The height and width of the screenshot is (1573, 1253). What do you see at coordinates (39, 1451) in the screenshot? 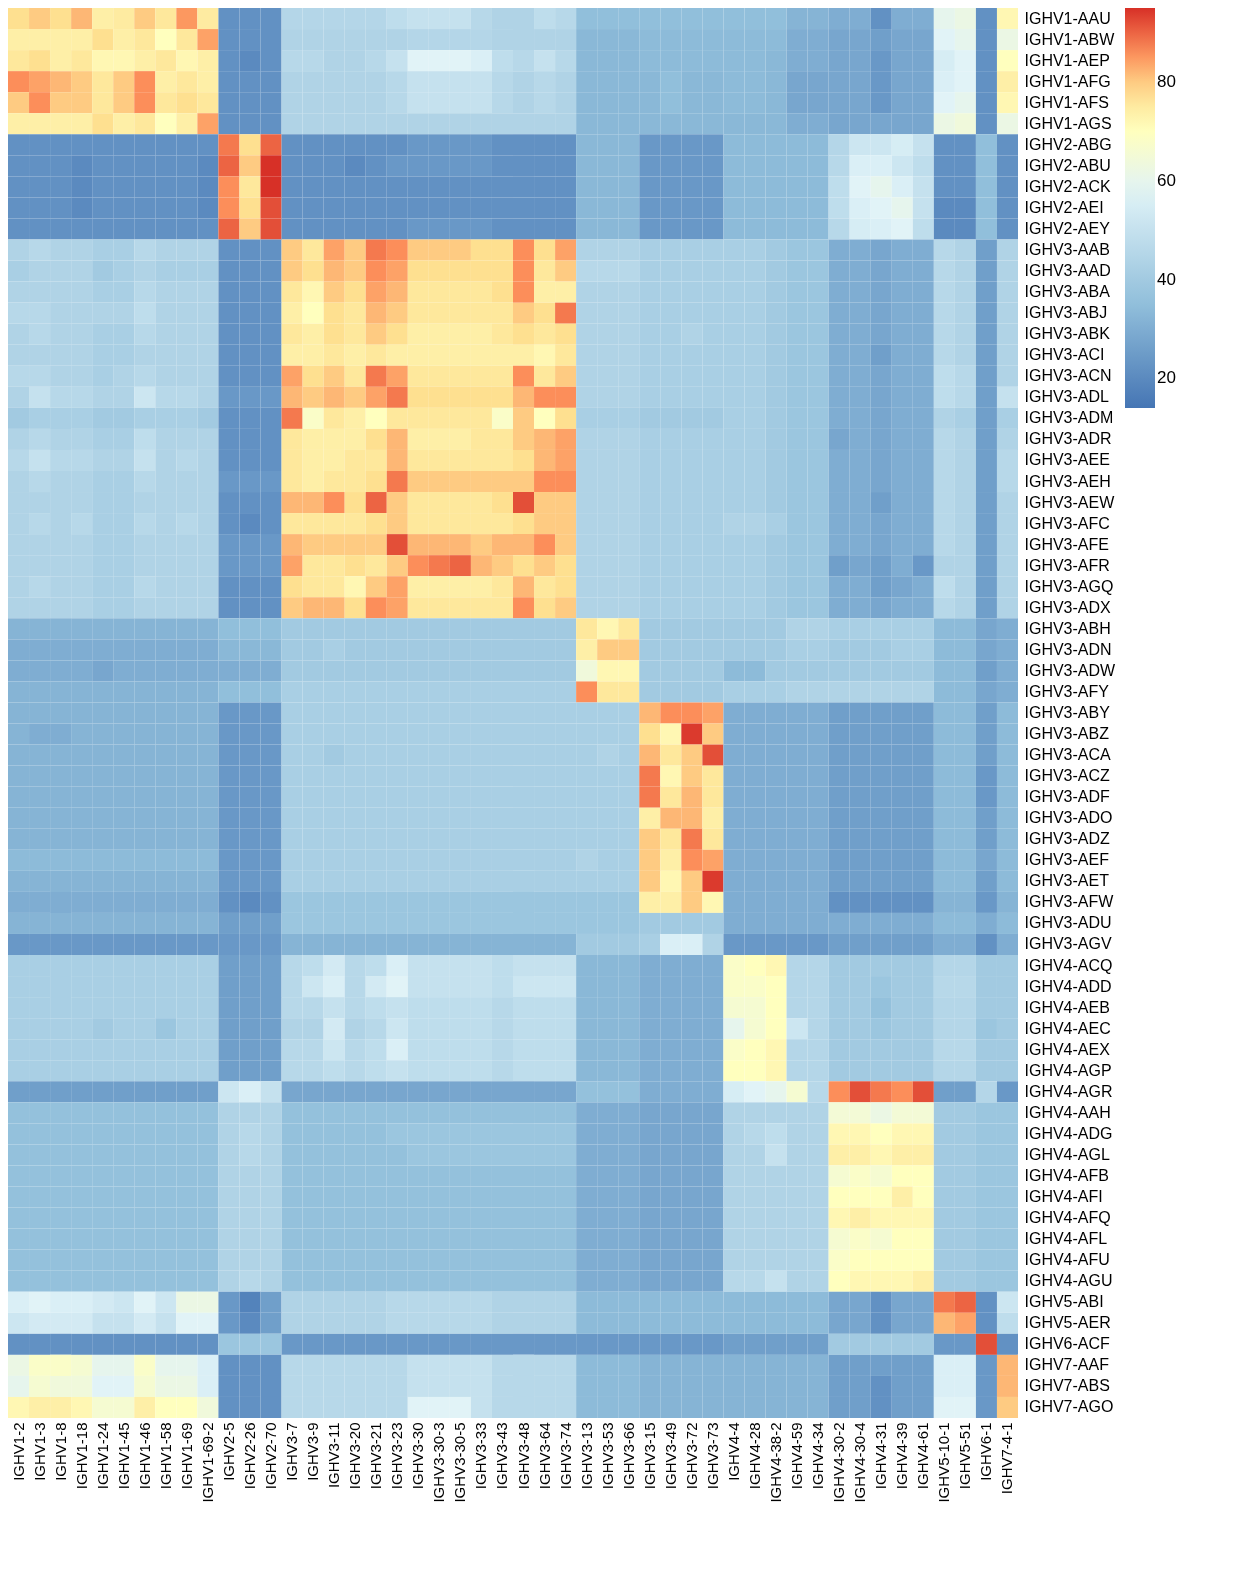
I see `x-tick-label: IGHV1-3` at bounding box center [39, 1451].